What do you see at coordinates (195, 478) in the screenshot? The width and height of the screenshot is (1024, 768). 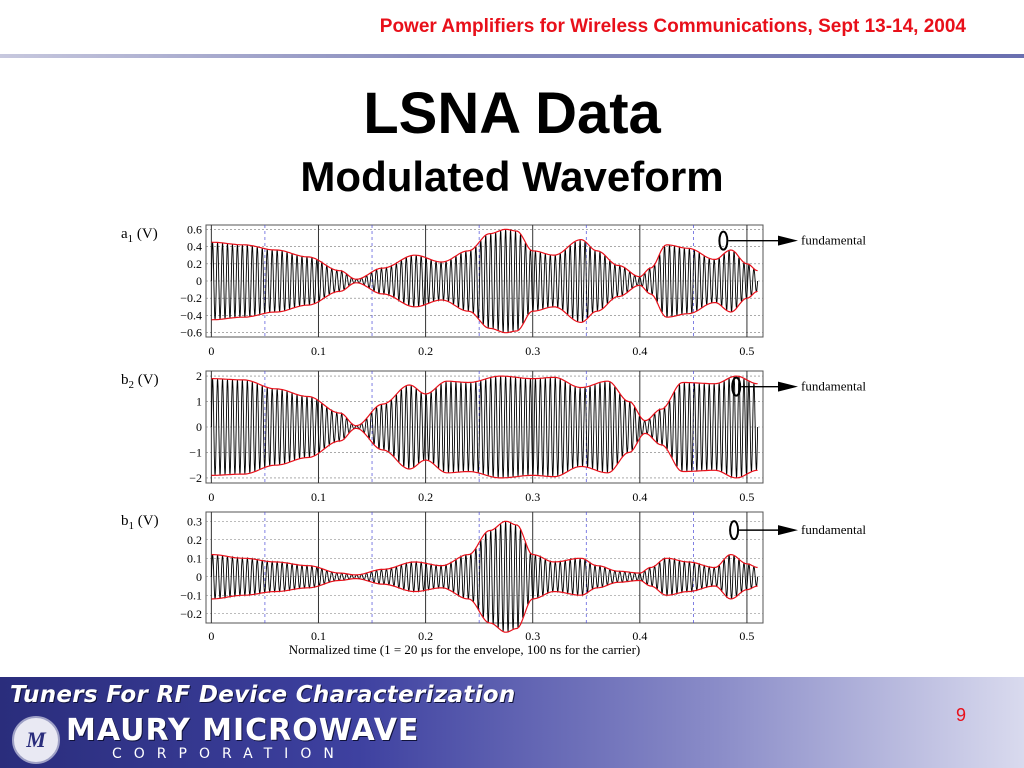 I see `y-tick-label: −2` at bounding box center [195, 478].